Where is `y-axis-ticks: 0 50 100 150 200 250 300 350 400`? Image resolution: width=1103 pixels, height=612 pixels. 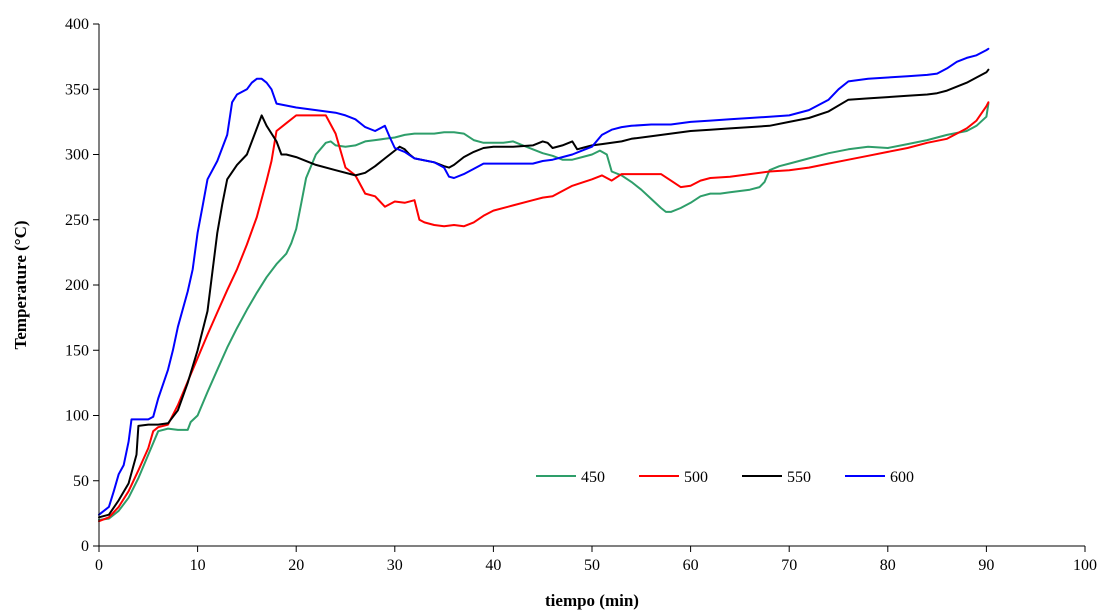
y-axis-ticks: 0 50 100 150 200 250 300 350 400 is located at coordinates (82, 285).